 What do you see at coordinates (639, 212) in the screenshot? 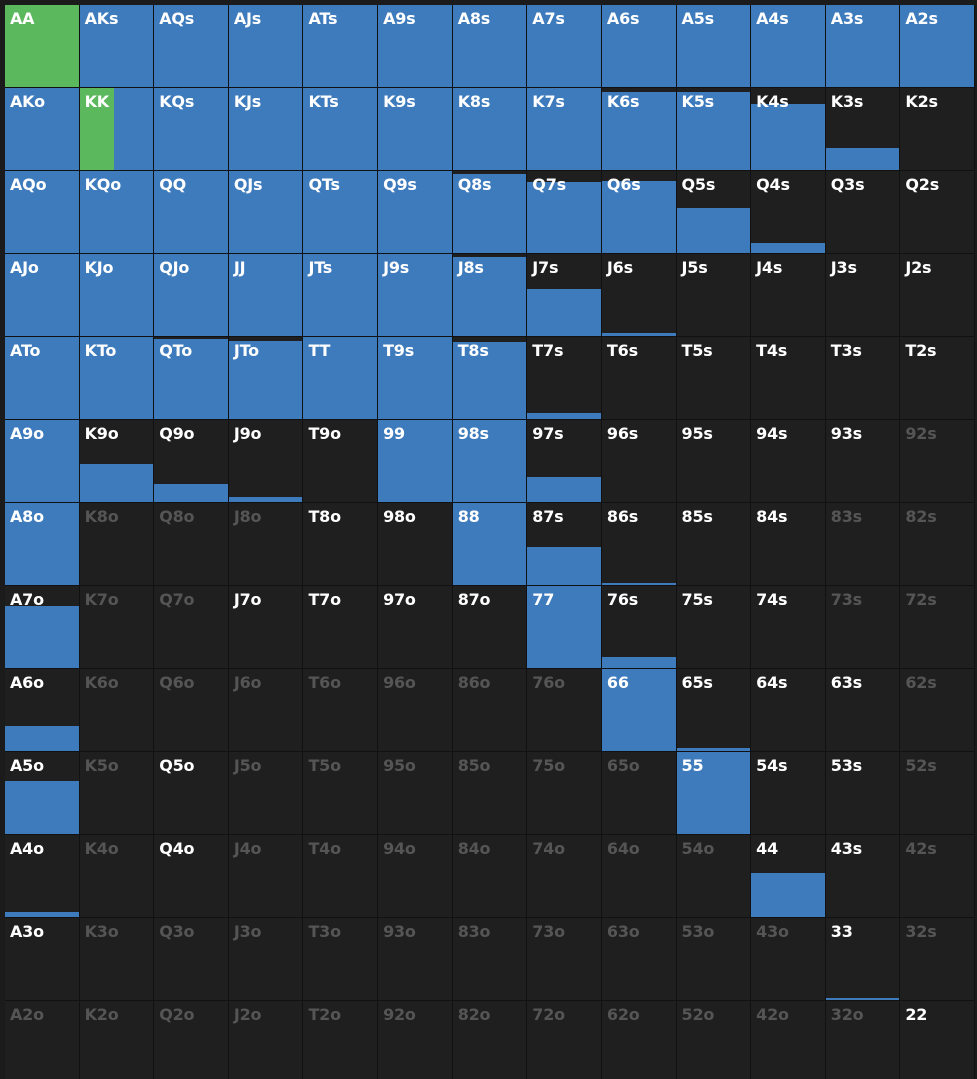
I see `hand-cell: Q6s` at bounding box center [639, 212].